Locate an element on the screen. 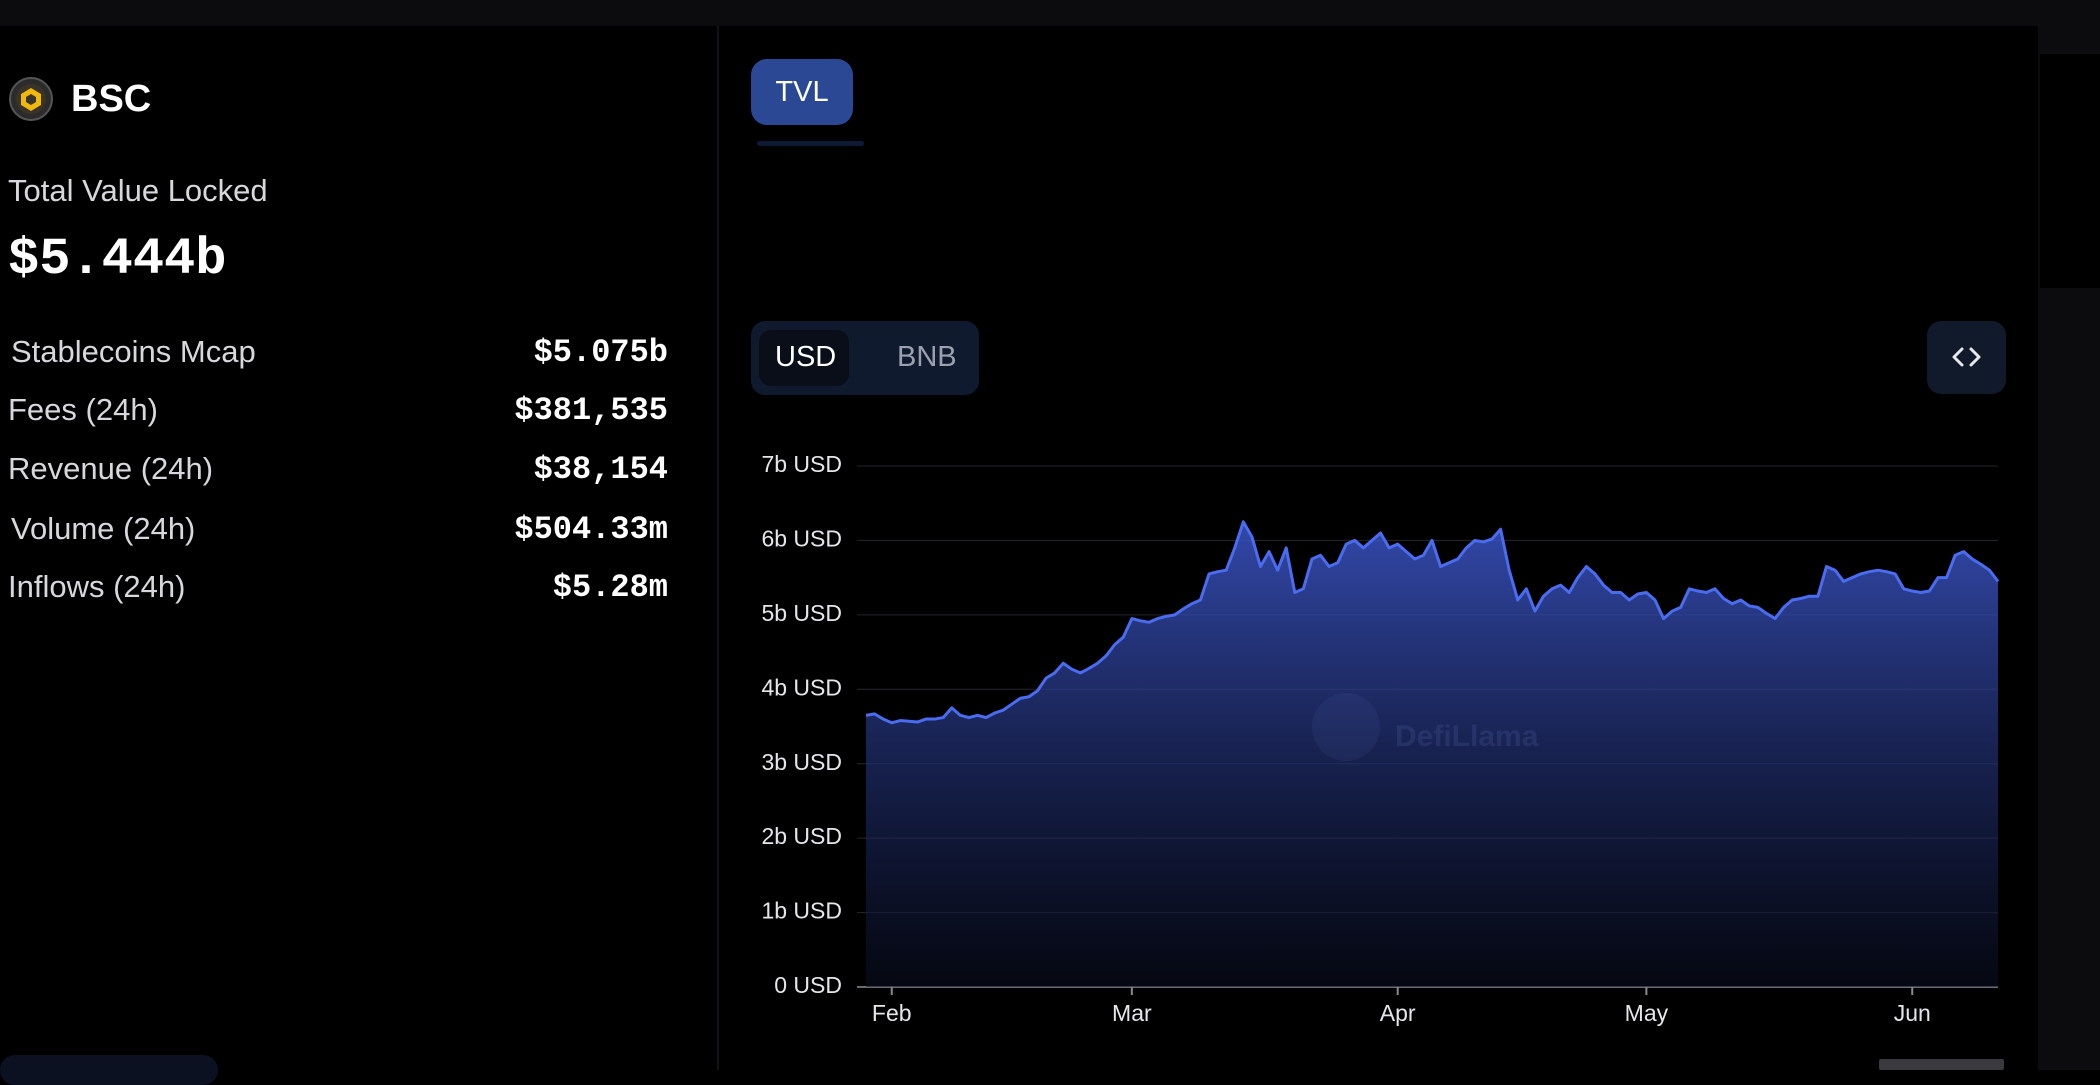 The width and height of the screenshot is (2100, 1085). area-line is located at coordinates (1432, 622).